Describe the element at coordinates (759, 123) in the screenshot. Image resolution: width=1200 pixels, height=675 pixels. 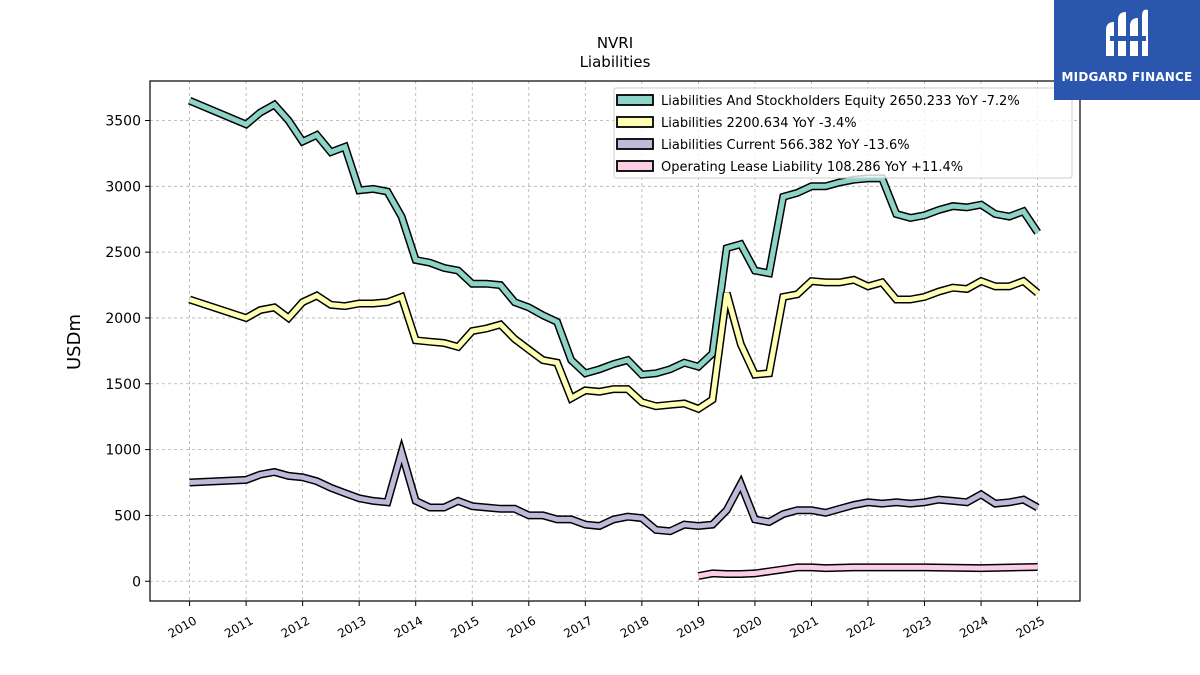
I see `legend-entry-label: Liabilities 2200.634 YoY -3.4%` at that location.